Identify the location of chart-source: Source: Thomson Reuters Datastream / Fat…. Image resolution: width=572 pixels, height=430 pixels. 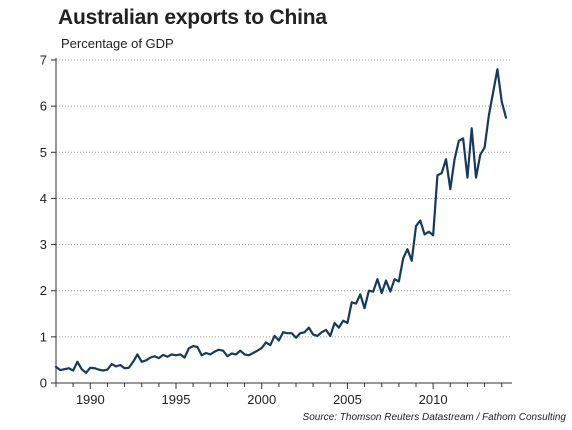
(434, 417).